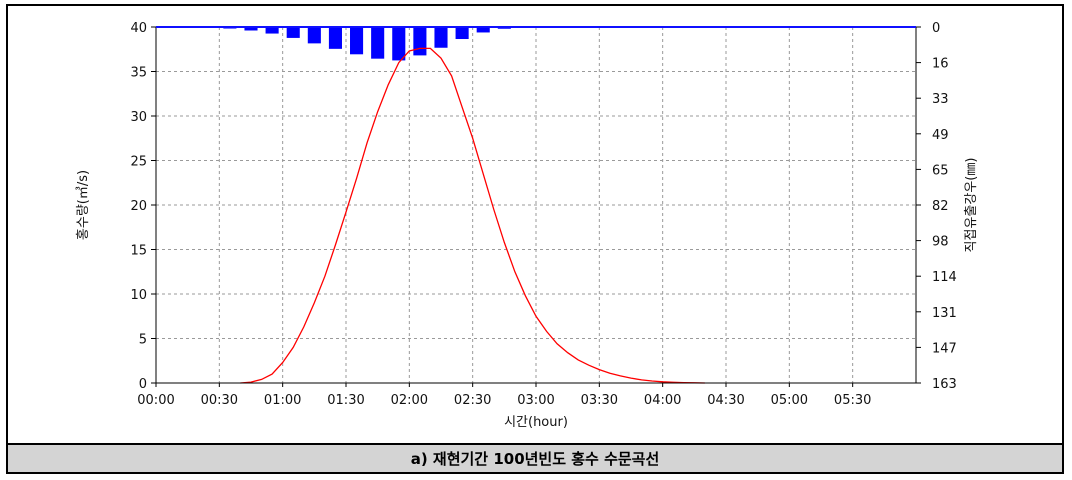 The width and height of the screenshot is (1072, 480). I want to click on x-tick-label: 02:30, so click(472, 400).